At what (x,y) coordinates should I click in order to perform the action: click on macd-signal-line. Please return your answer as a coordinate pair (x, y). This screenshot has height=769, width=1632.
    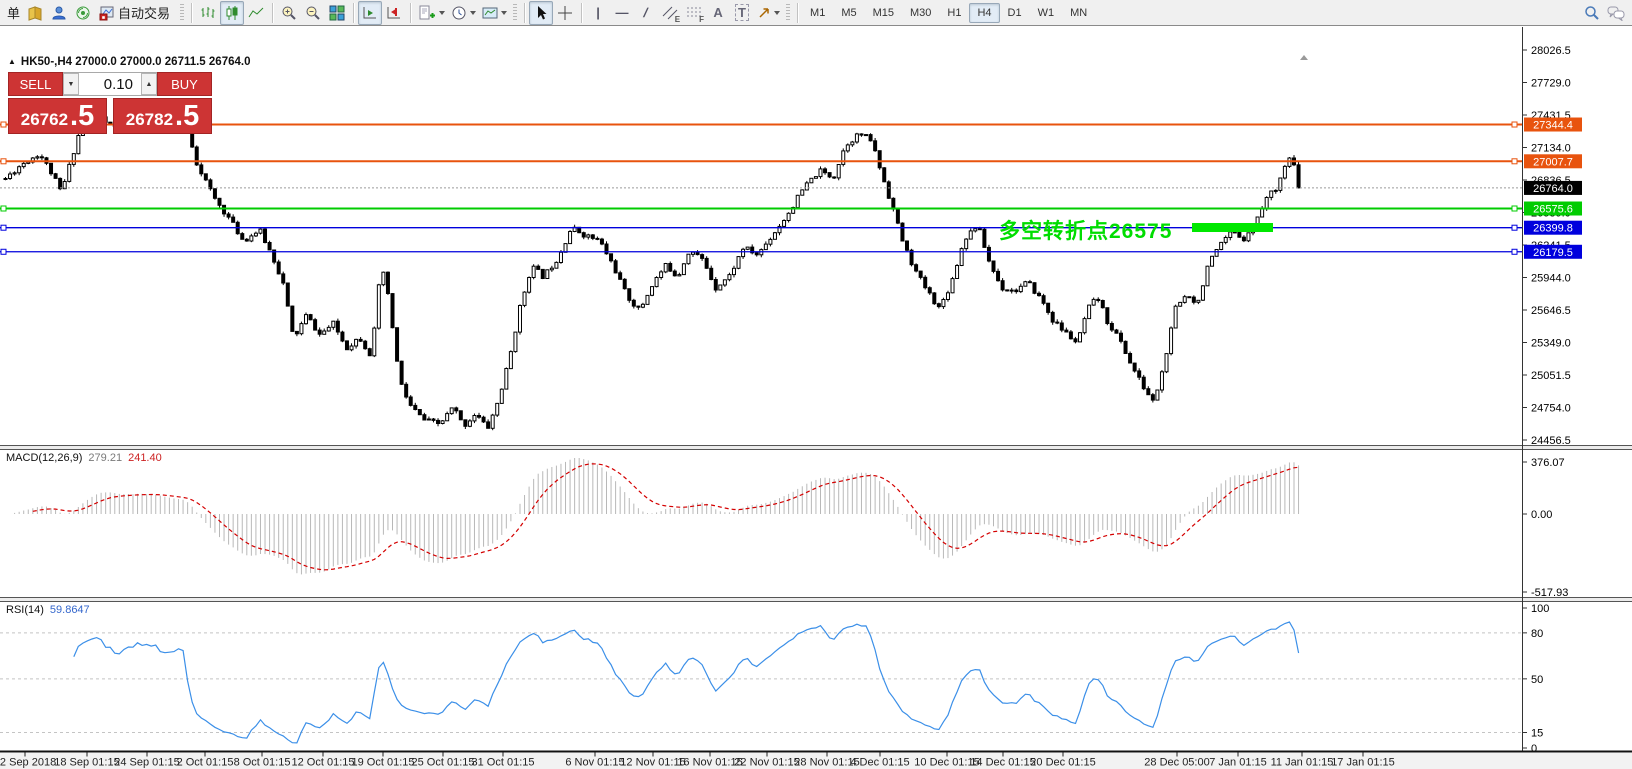
    Looking at the image, I should click on (665, 517).